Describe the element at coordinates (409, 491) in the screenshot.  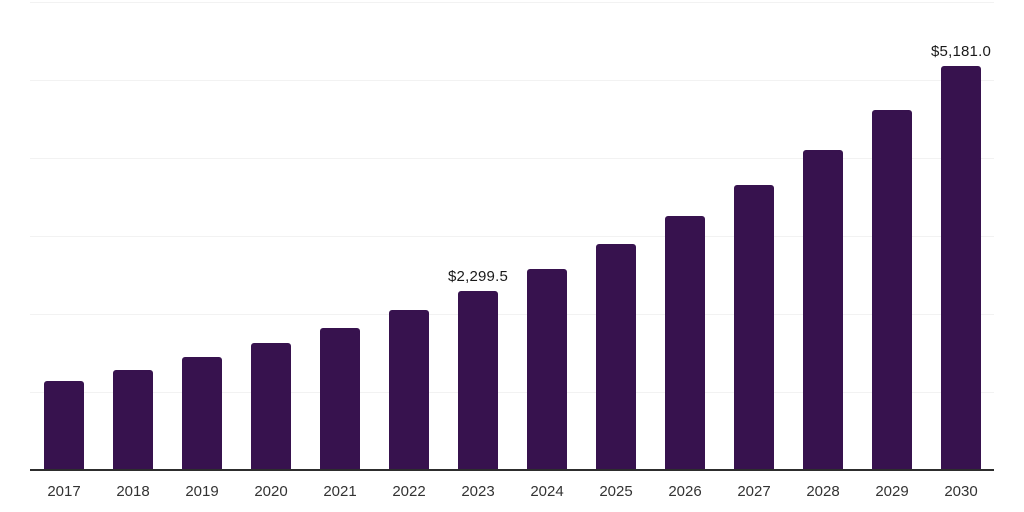
I see `x-tick-2022: 2022` at that location.